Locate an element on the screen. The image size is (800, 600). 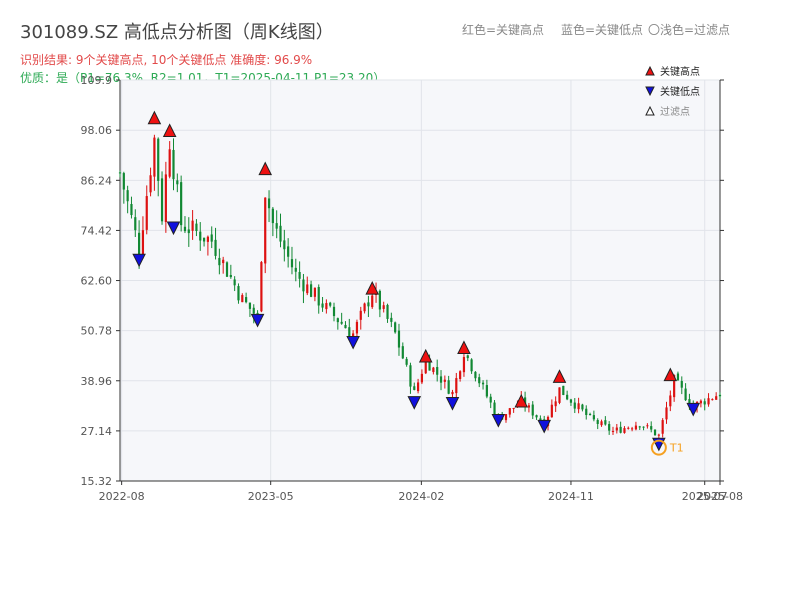
legend-low-label: 关键低点 is located at coordinates (680, 91).